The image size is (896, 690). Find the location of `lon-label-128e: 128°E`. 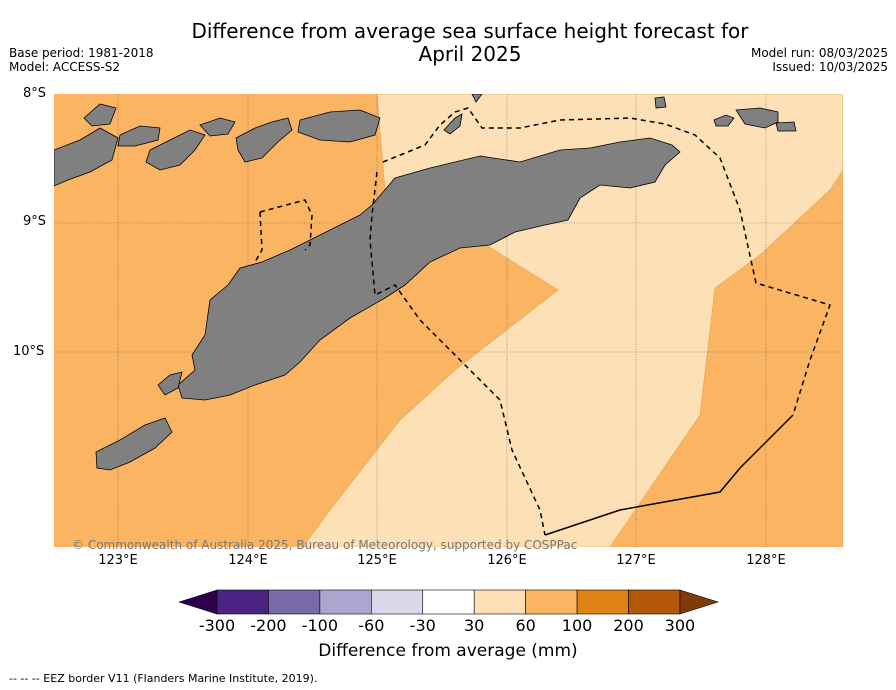

lon-label-128e: 128°E is located at coordinates (766, 560).